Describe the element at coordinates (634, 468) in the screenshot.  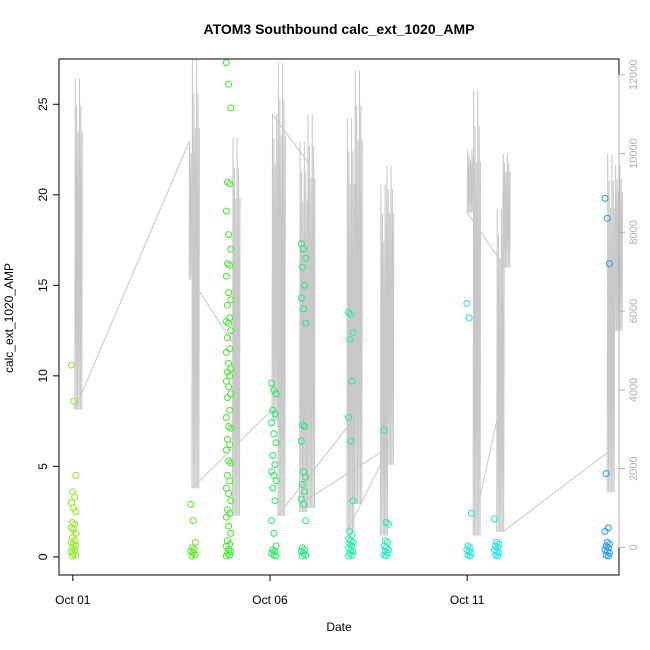
I see `y2-tick-label-1: 2000` at that location.